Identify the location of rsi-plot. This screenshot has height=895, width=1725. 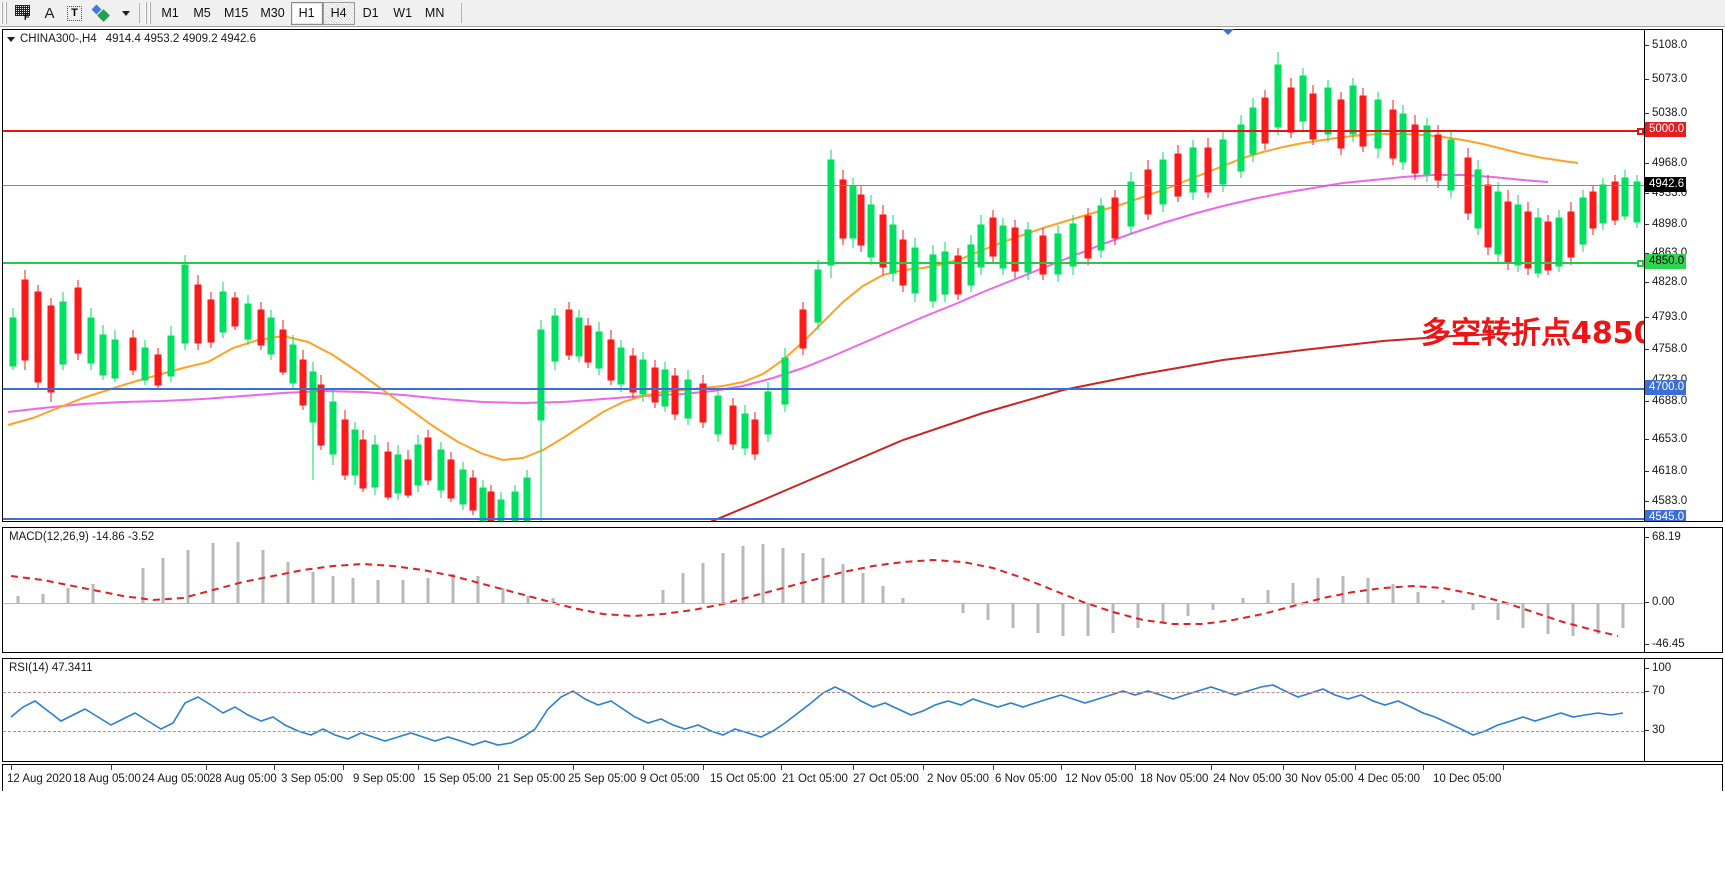
(823, 710).